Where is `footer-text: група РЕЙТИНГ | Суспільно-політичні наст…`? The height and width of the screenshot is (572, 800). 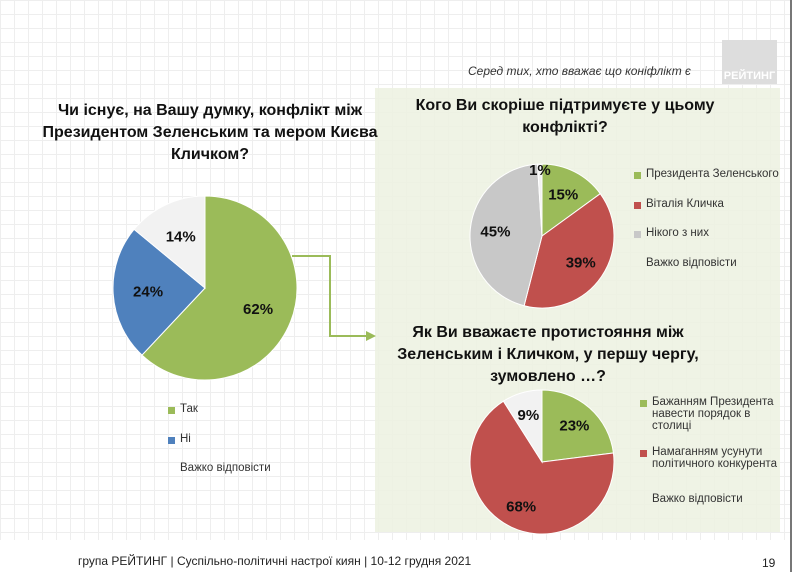 footer-text: група РЕЙТИНГ | Суспільно-політичні наст… is located at coordinates (275, 561).